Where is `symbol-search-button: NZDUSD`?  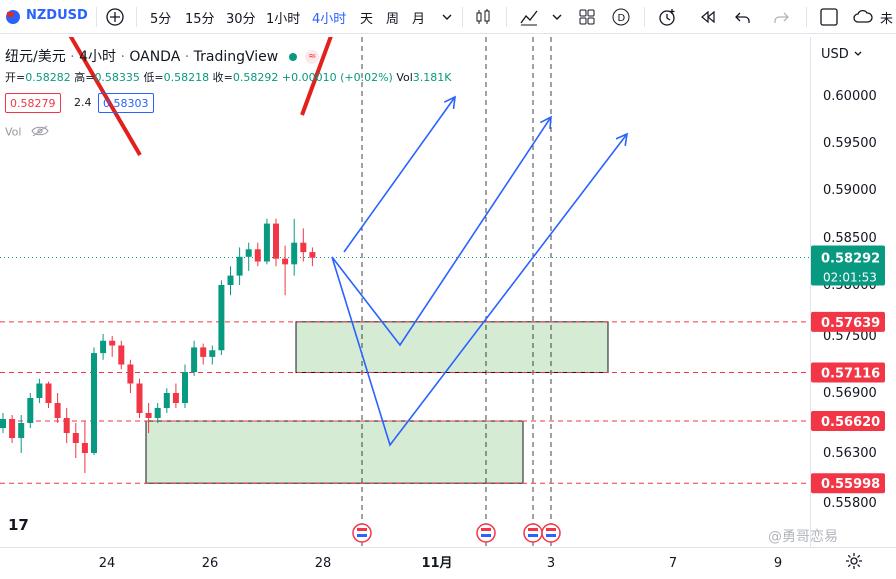
symbol-search-button: NZDUSD is located at coordinates (57, 15).